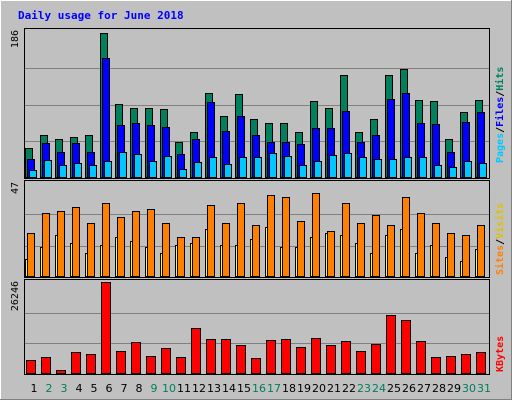  What do you see at coordinates (184, 388) in the screenshot?
I see `day-label-11: 11` at bounding box center [184, 388].